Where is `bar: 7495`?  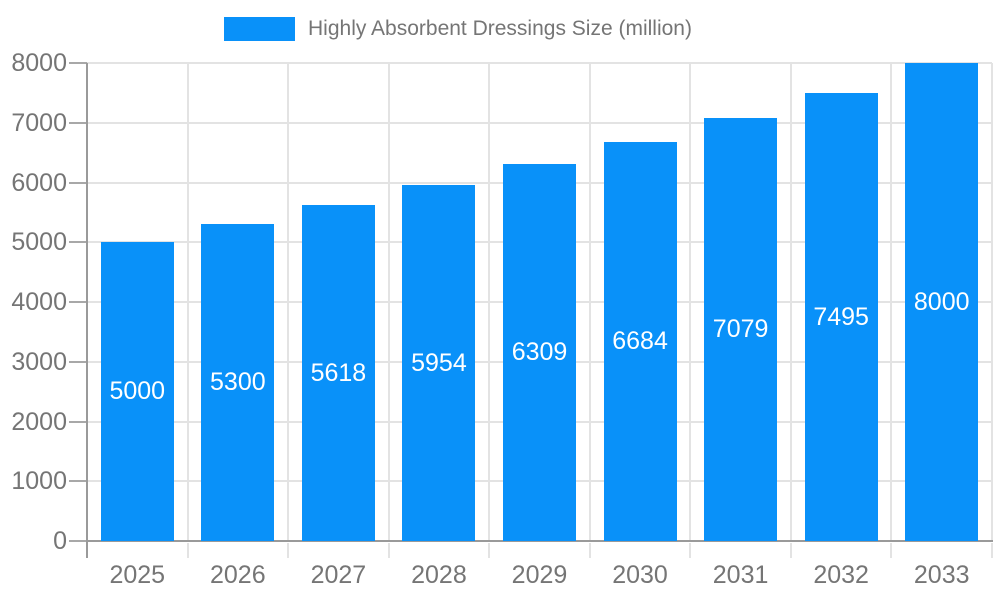
bar: 7495 is located at coordinates (841, 317).